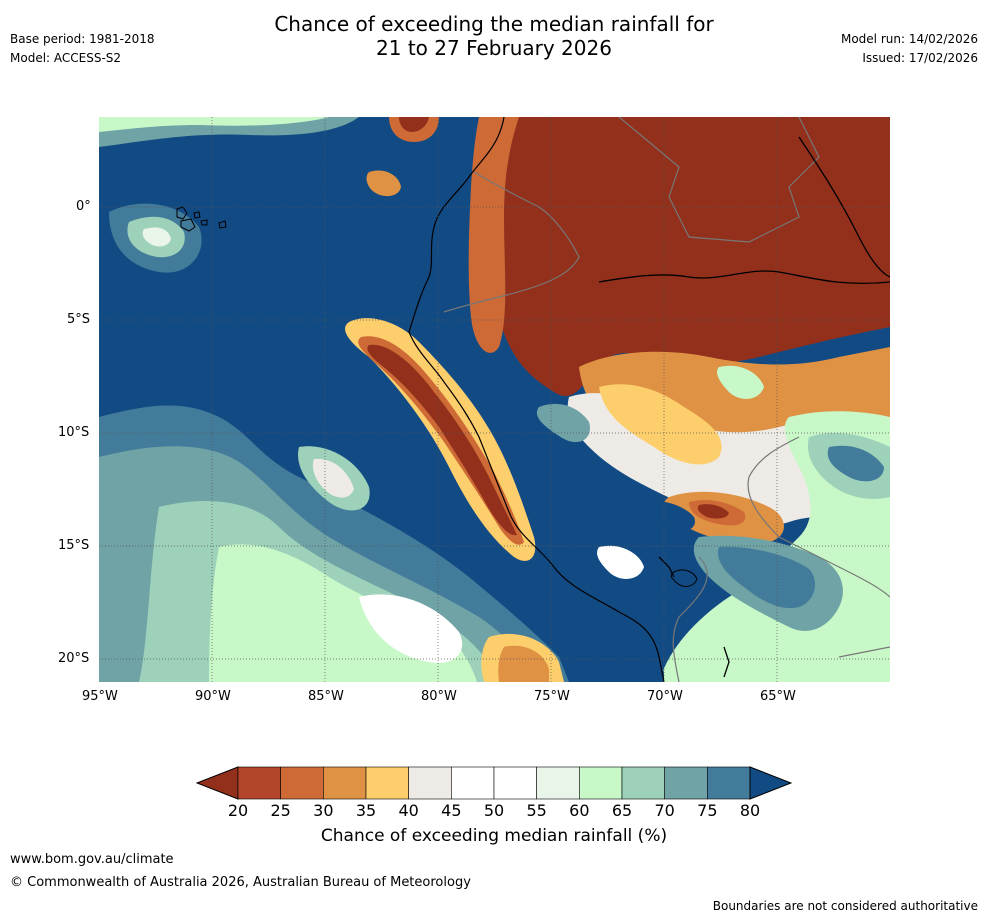  Describe the element at coordinates (238, 810) in the screenshot. I see `colorbar-tick-label: 20` at that location.